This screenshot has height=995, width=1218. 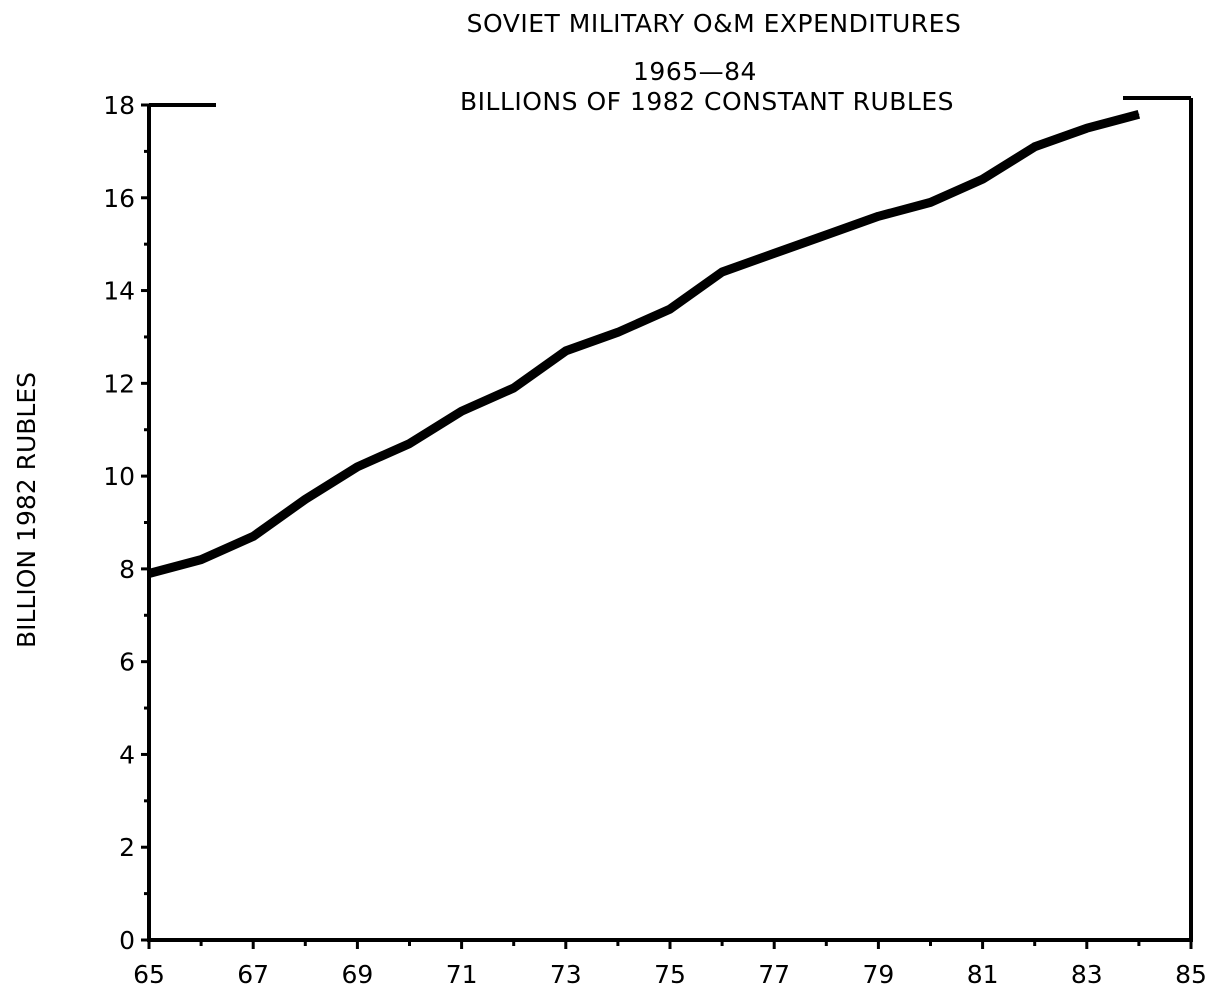 What do you see at coordinates (774, 974) in the screenshot?
I see `x-tick-label: 77` at bounding box center [774, 974].